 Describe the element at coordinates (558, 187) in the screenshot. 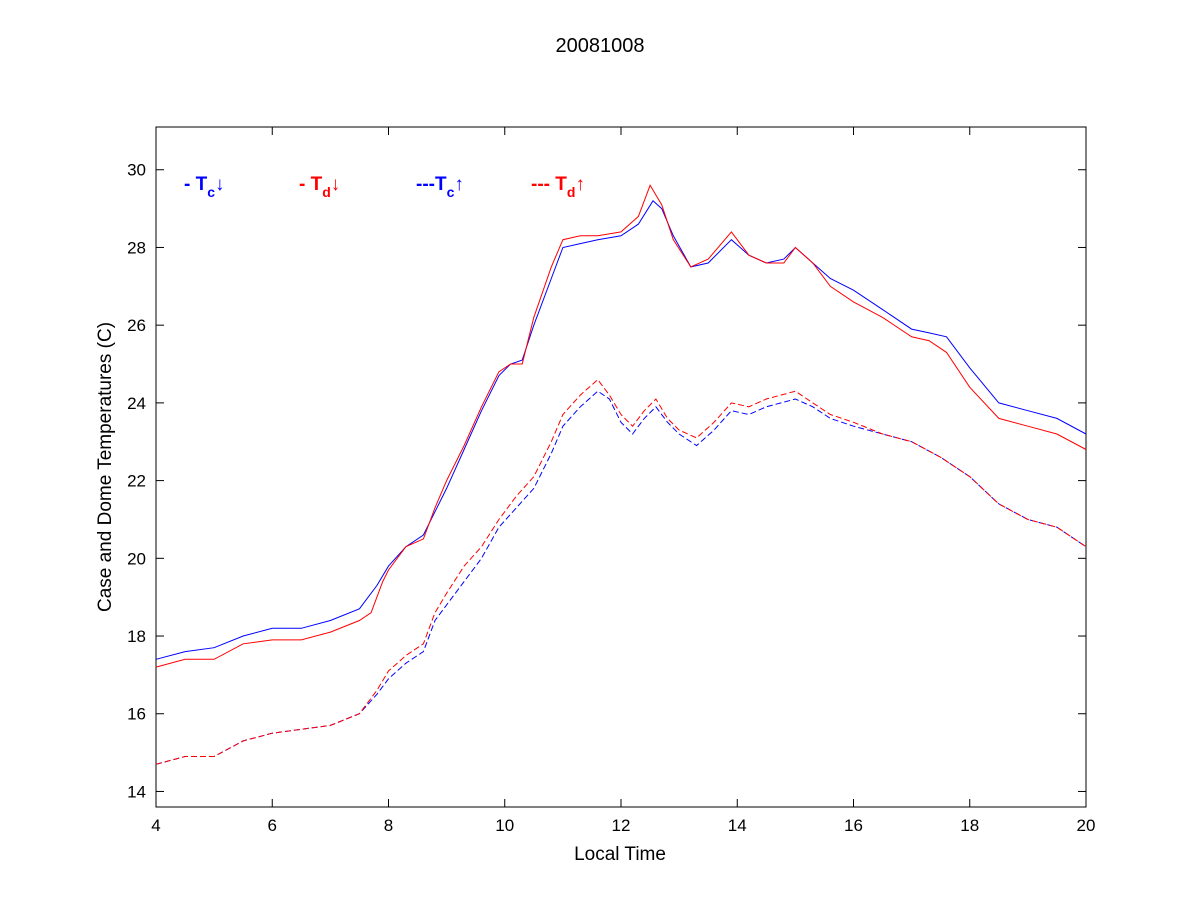

I see `legend-entry-td_up: --- Td↑` at that location.